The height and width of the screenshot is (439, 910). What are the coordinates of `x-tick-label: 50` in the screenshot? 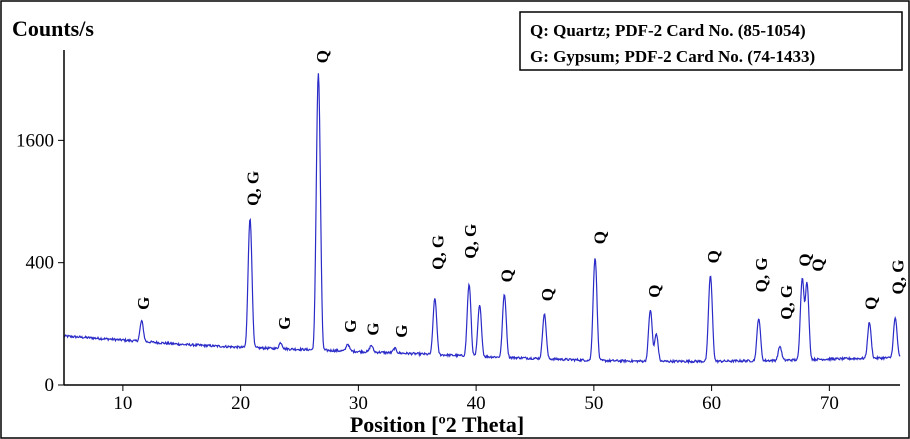 It's located at (593, 403).